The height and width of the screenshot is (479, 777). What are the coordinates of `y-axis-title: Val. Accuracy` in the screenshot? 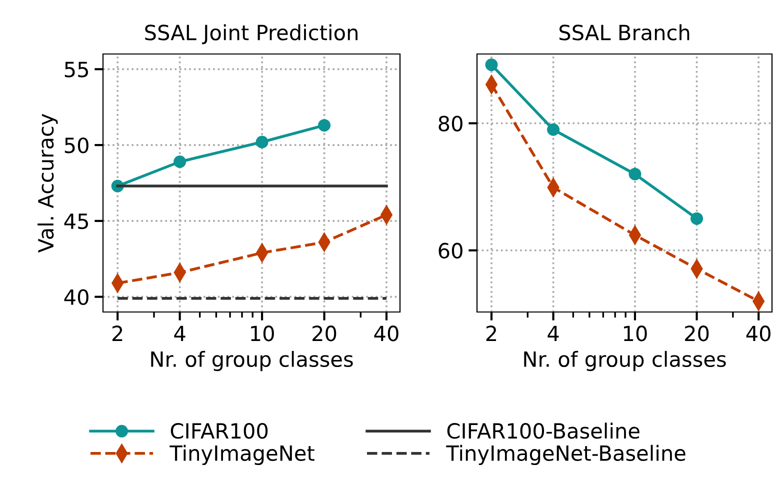 It's located at (48, 183).